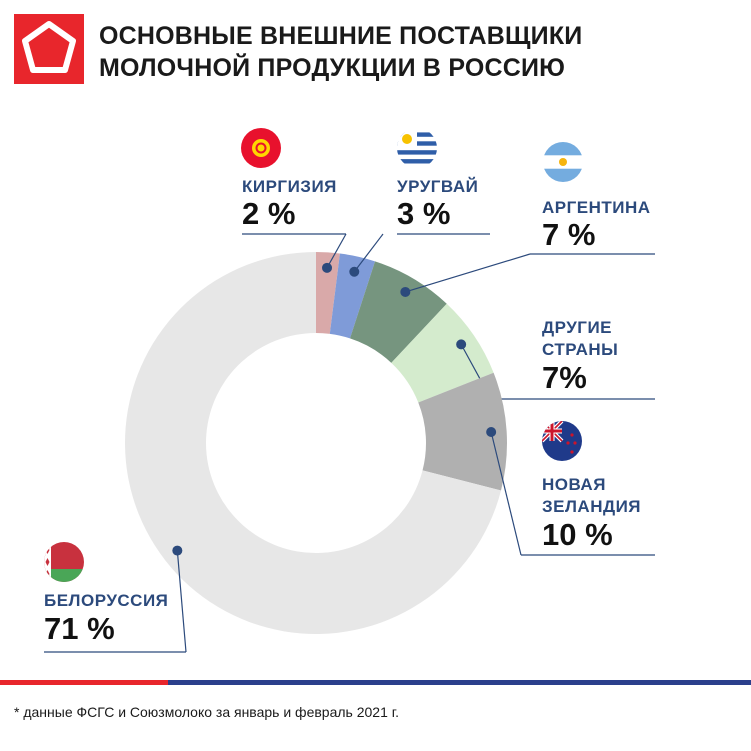  I want to click on marker-dot-uruguay, so click(354, 271).